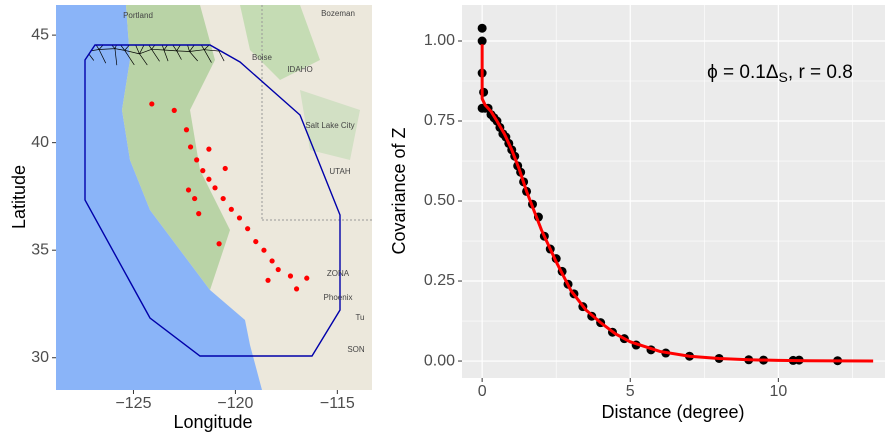 This screenshot has width=887, height=435. Describe the element at coordinates (338, 13) in the screenshot. I see `map-label: Bozeman` at that location.